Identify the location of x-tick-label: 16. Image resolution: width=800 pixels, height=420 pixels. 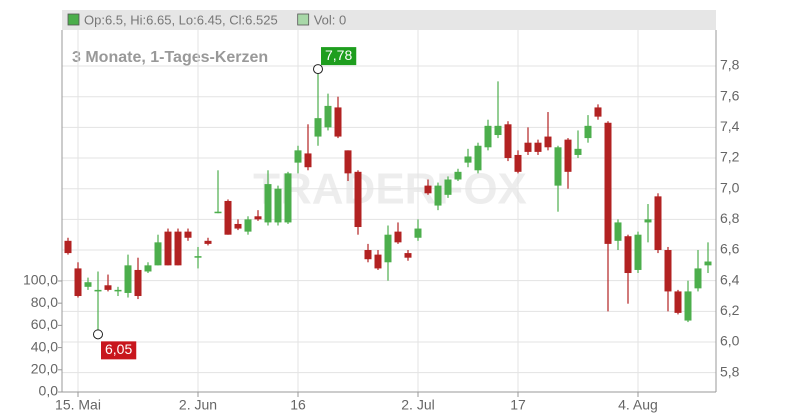
(298, 405).